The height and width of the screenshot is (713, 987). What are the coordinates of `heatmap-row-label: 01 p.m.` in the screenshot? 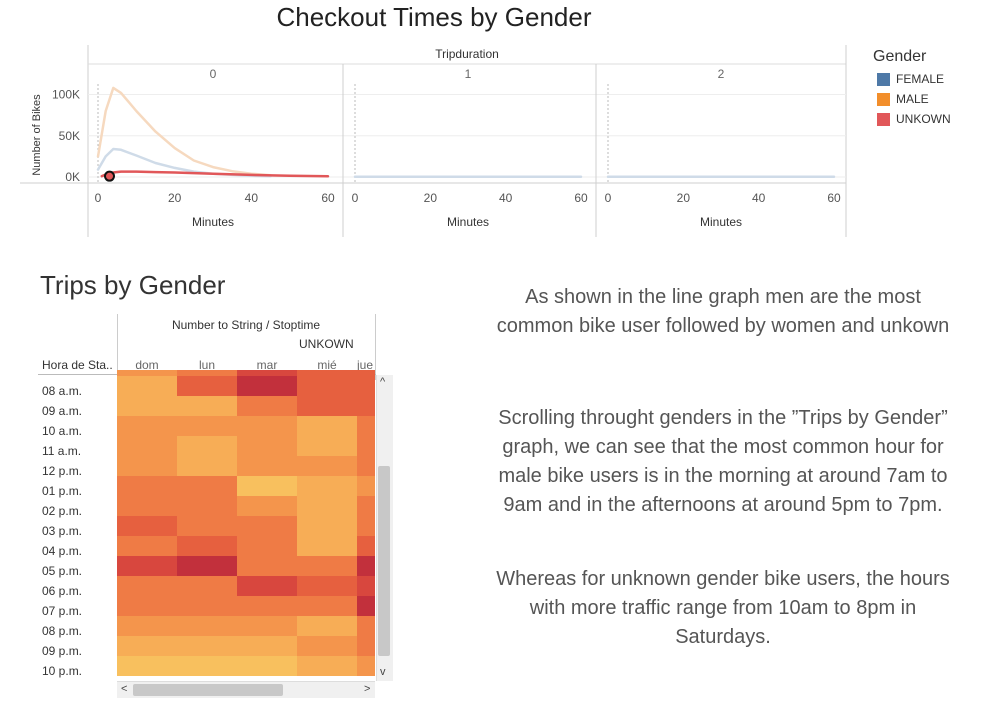 It's located at (62, 491).